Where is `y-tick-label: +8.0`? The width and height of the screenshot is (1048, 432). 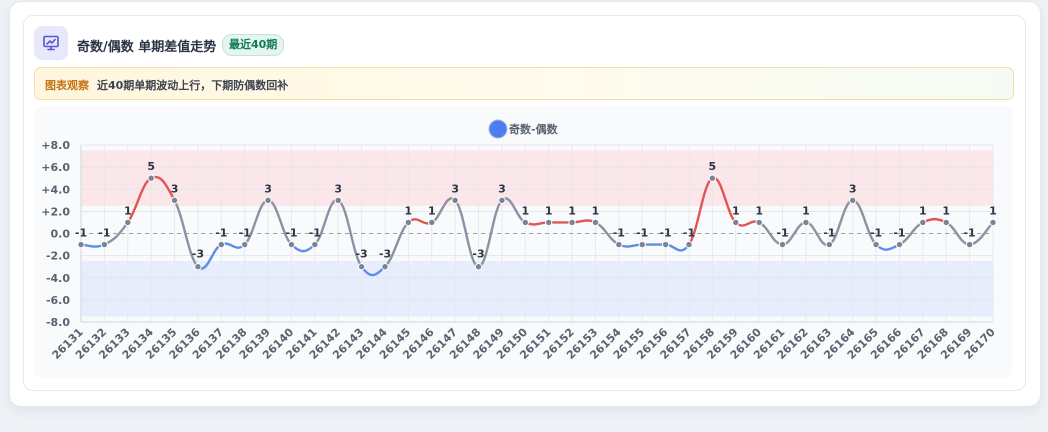
y-tick-label: +8.0 is located at coordinates (55, 145).